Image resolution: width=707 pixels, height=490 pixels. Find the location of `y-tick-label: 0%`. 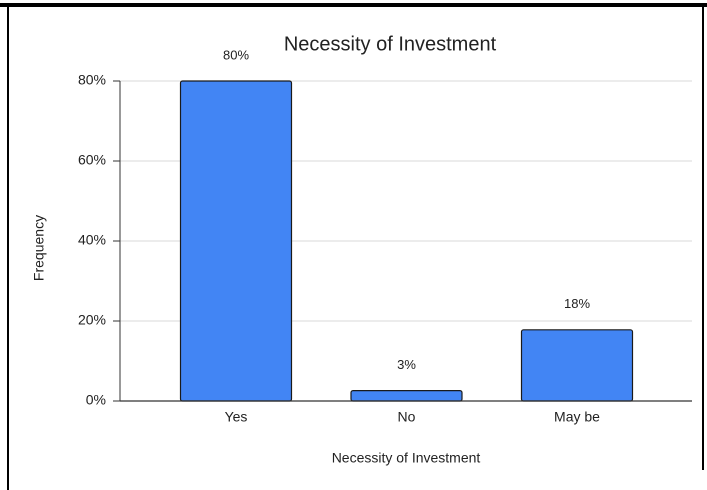

y-tick-label: 0% is located at coordinates (96, 400).